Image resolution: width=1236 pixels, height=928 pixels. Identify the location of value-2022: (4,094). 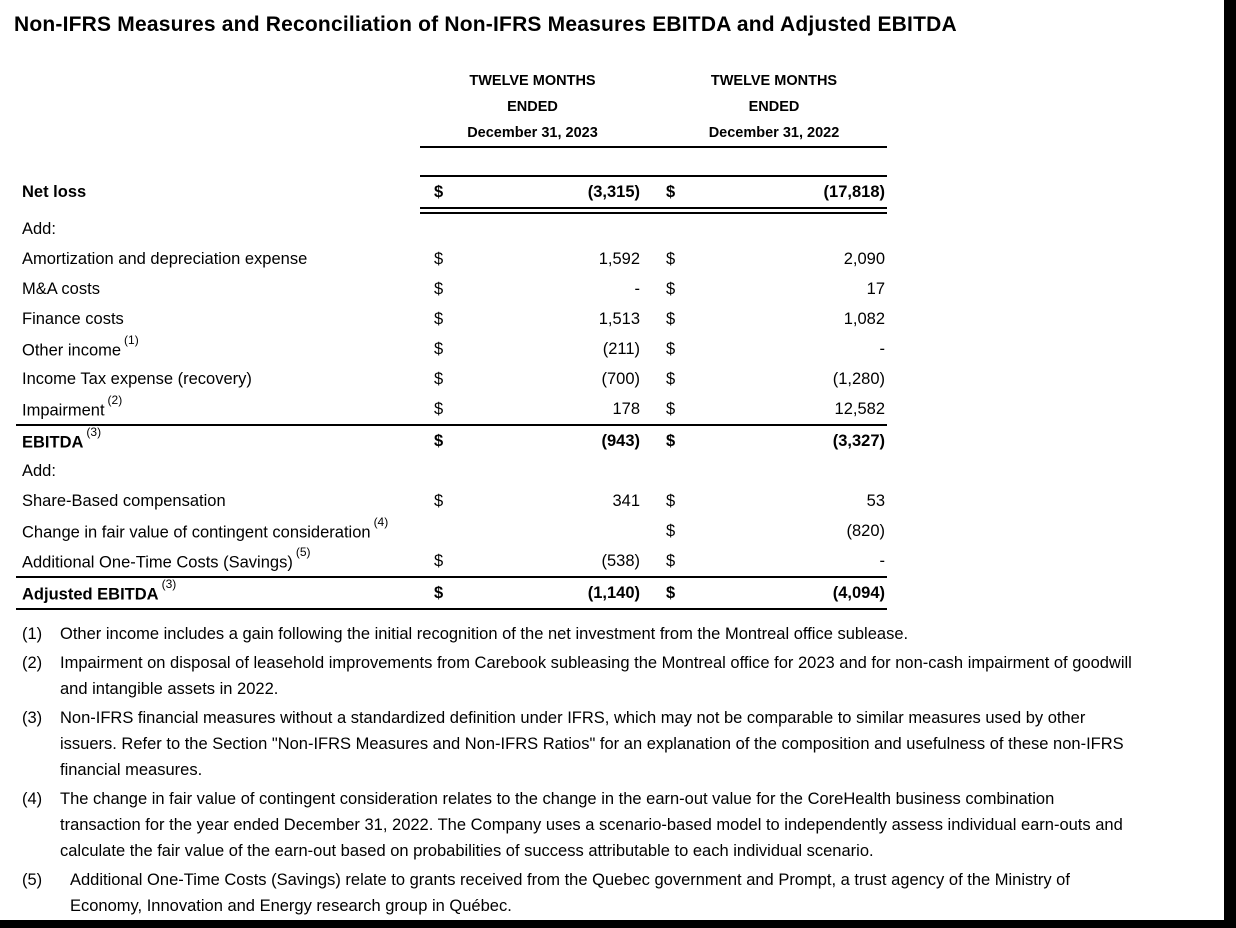
(858, 592).